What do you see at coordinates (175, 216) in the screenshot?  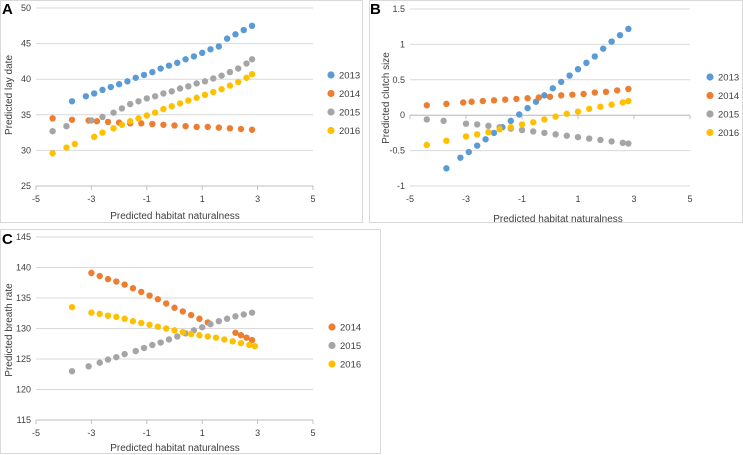 I see `panel-a-xlabel: Predicted habitat naturalness` at bounding box center [175, 216].